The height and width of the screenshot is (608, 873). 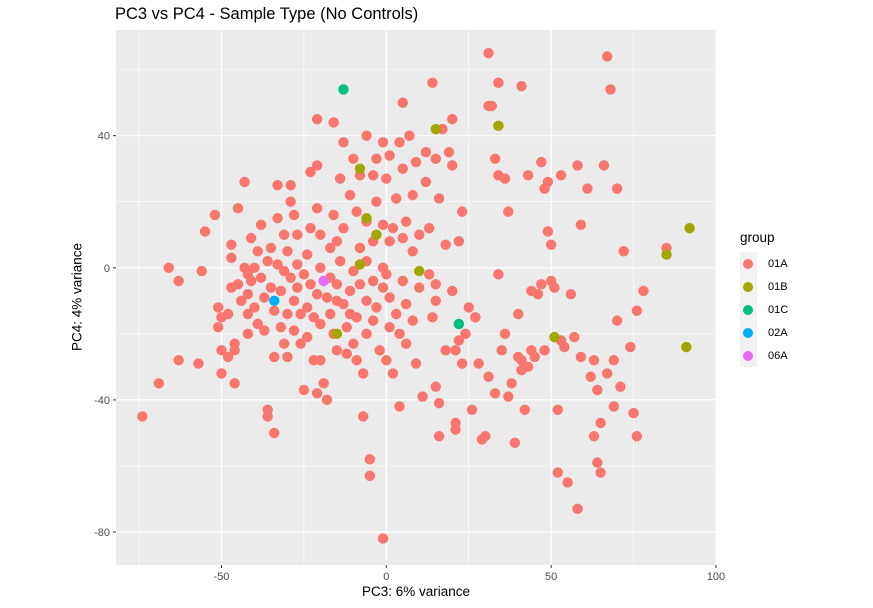 I want to click on data-point-02a, so click(x=274, y=301).